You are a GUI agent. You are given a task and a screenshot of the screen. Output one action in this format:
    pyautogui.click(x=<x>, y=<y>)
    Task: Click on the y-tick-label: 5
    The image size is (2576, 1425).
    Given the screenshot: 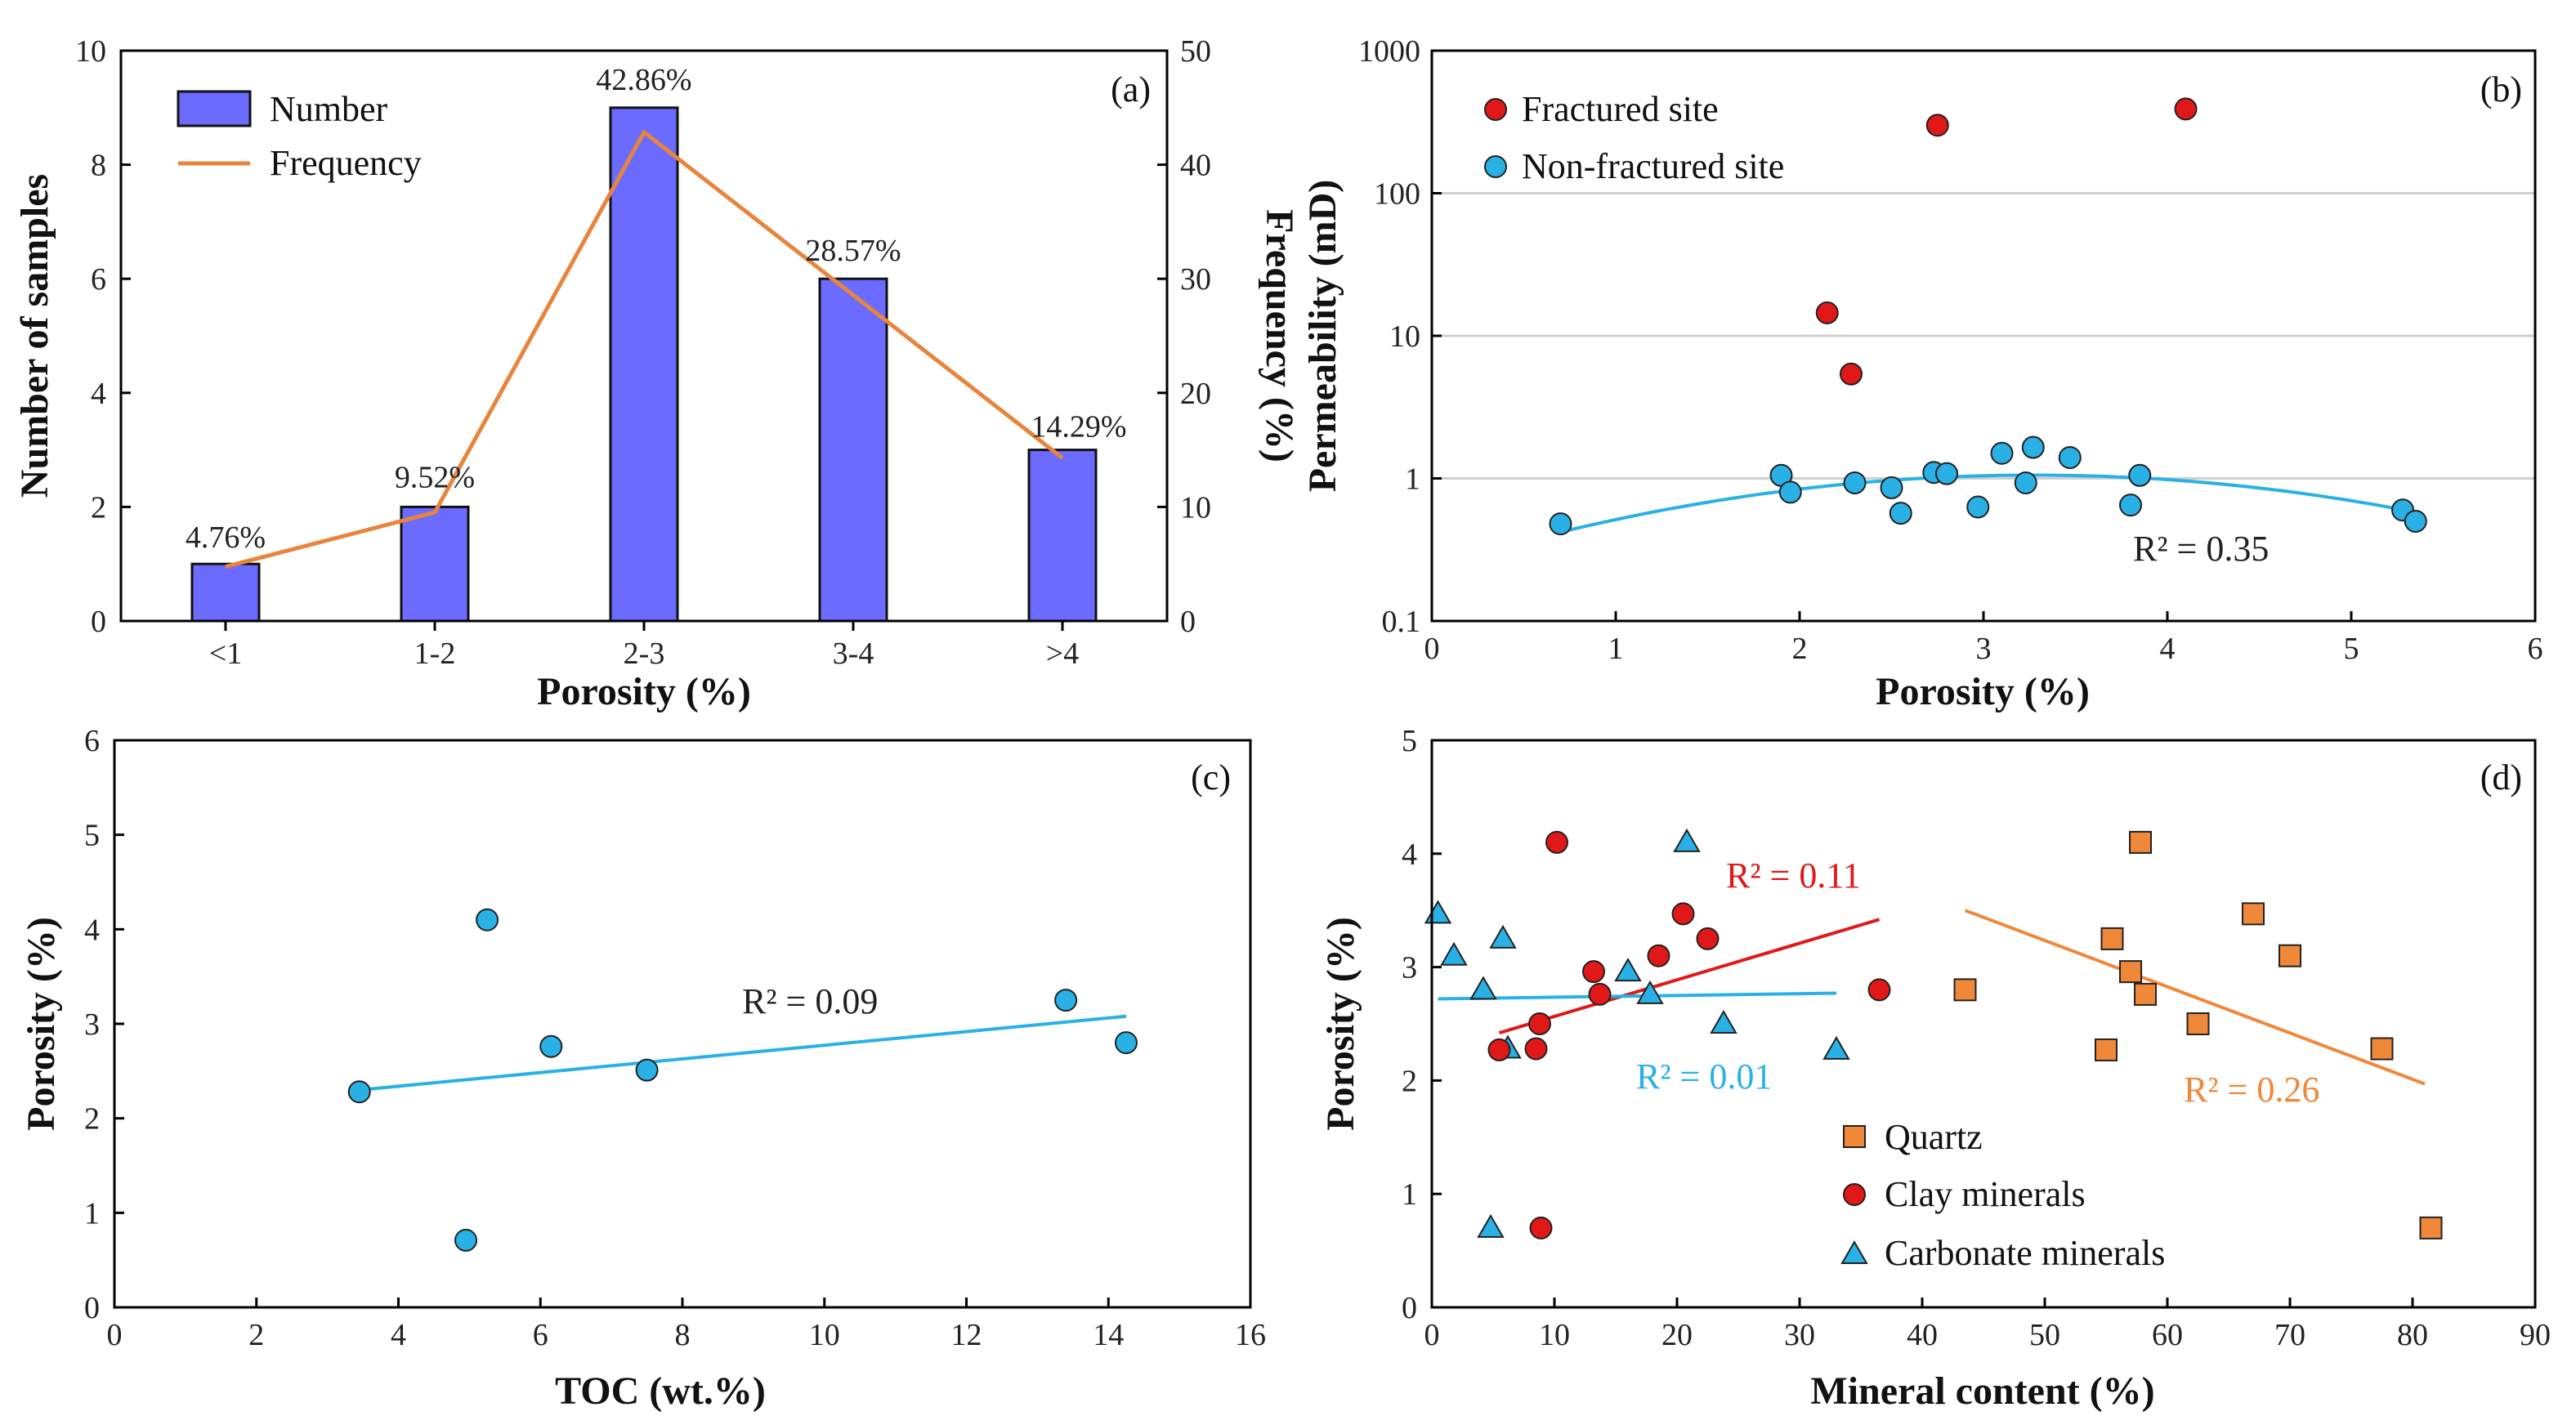 What is the action you would take?
    pyautogui.click(x=92, y=836)
    